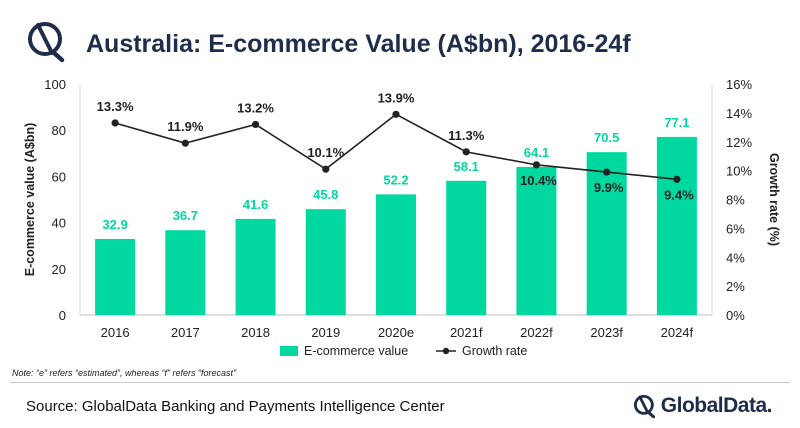  What do you see at coordinates (55, 84) in the screenshot?
I see `y-tick-label-left: 100` at bounding box center [55, 84].